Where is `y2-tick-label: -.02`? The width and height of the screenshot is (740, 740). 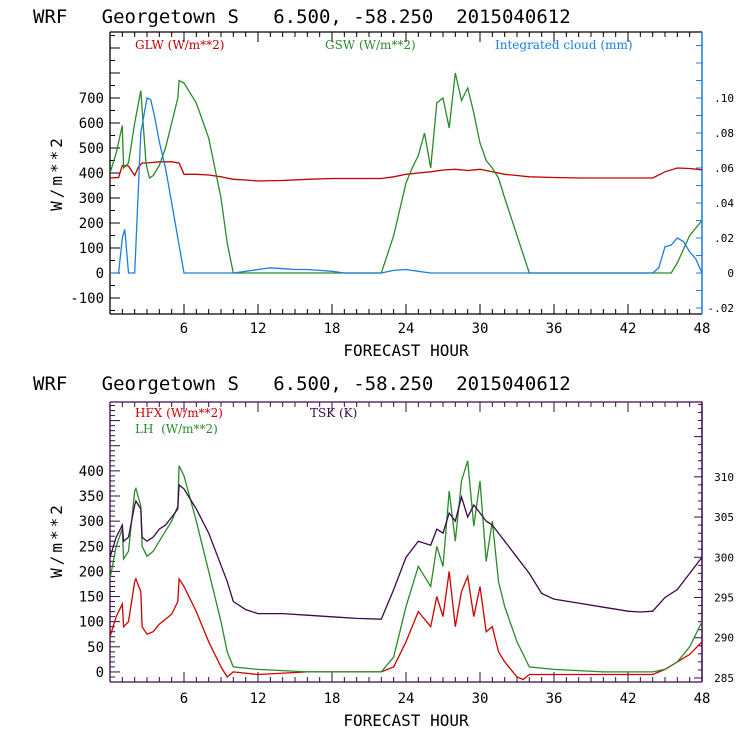 y2-tick-label: -.02 is located at coordinates (721, 308).